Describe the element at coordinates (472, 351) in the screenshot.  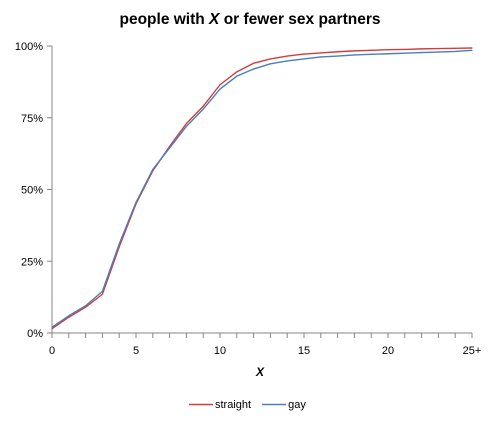
I see `x-tick-label: 25+` at that location.